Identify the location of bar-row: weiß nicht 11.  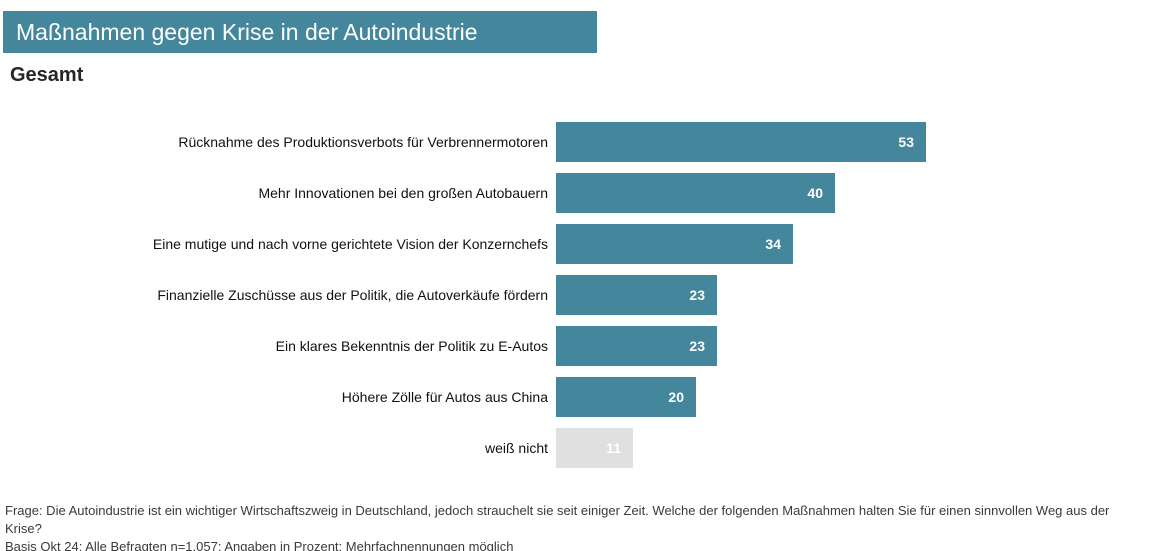
(576, 448).